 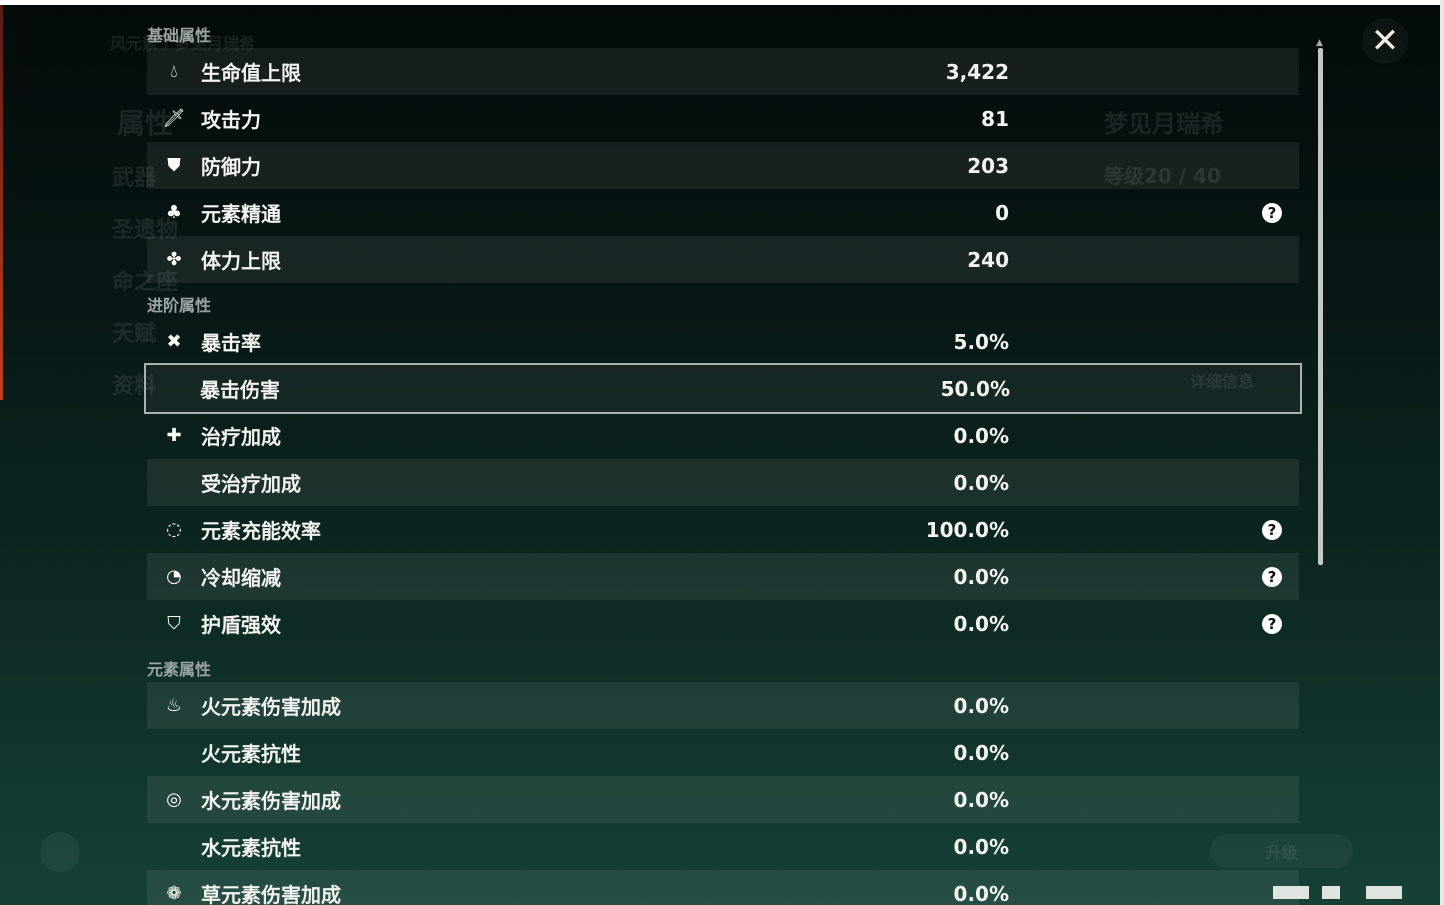 I want to click on attribute-value: 100.0%, so click(x=967, y=529).